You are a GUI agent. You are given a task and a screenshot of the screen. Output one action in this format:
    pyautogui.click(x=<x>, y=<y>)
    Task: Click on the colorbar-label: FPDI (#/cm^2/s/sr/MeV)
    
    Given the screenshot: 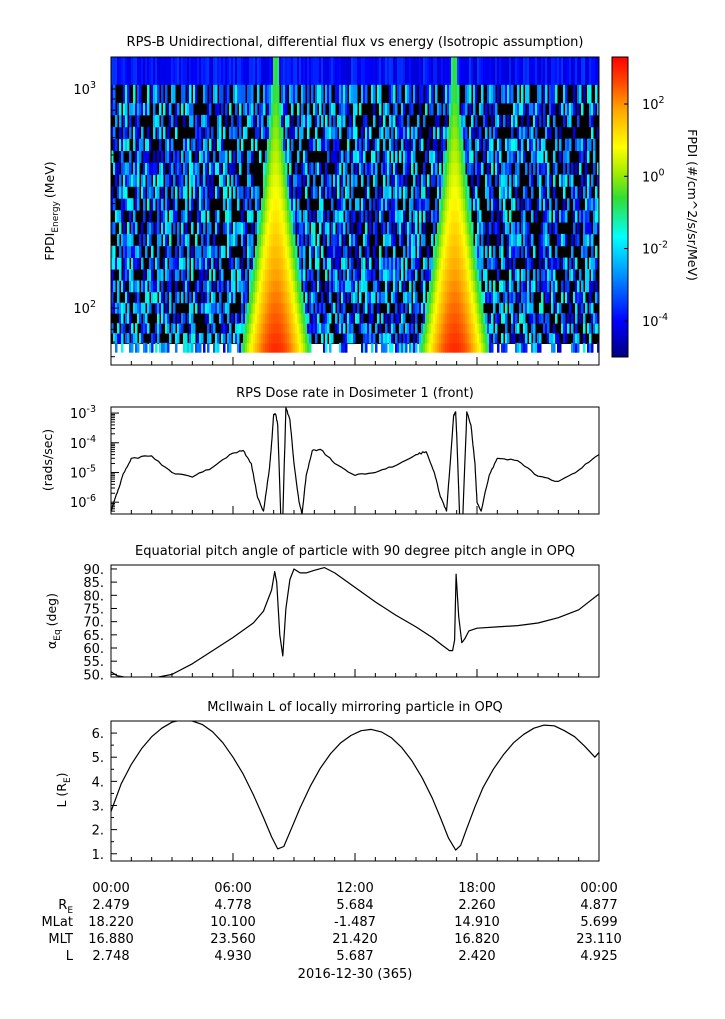 What is the action you would take?
    pyautogui.click(x=692, y=205)
    